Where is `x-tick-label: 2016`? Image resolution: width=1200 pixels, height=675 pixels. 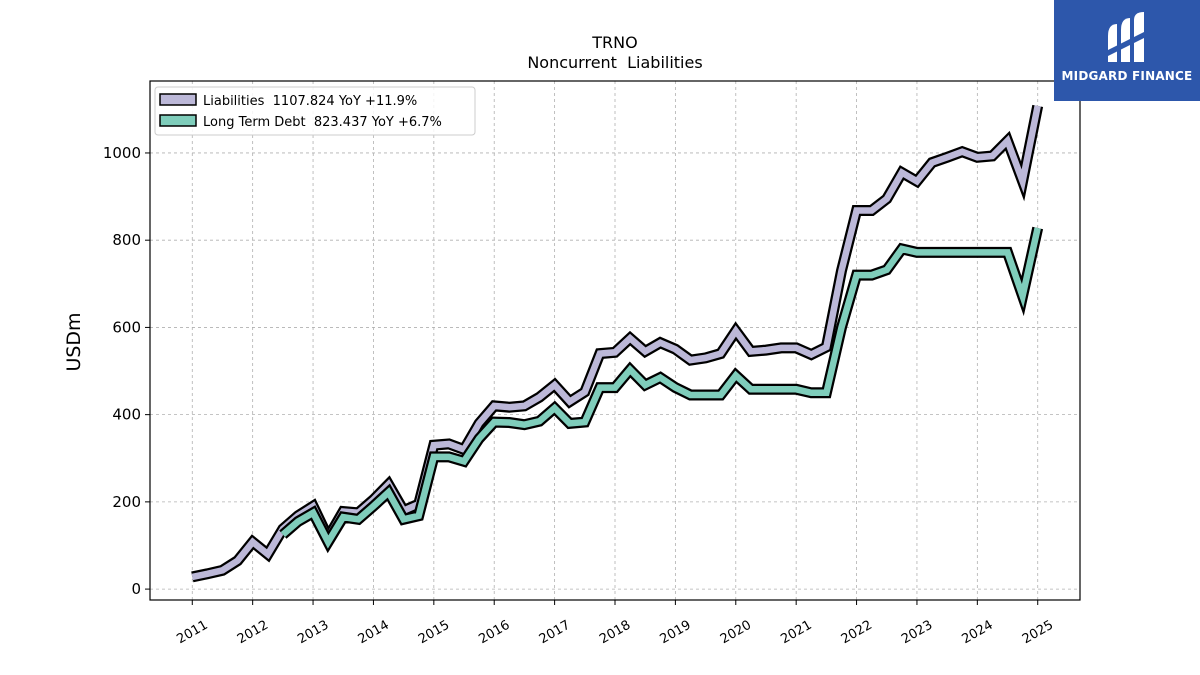
x-tick-label: 2016 is located at coordinates (494, 633).